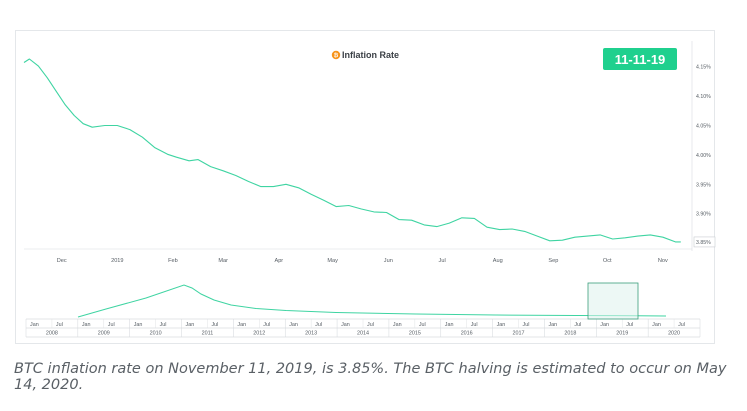 The image size is (747, 411). I want to click on navigator-selection-window, so click(613, 301).